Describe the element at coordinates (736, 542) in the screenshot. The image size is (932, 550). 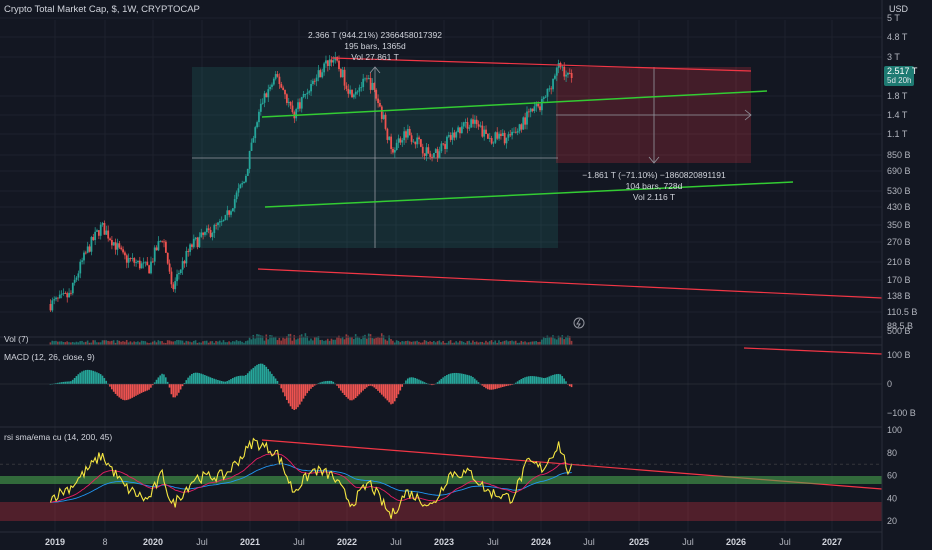
I see `time-axis-tick: 2026` at that location.